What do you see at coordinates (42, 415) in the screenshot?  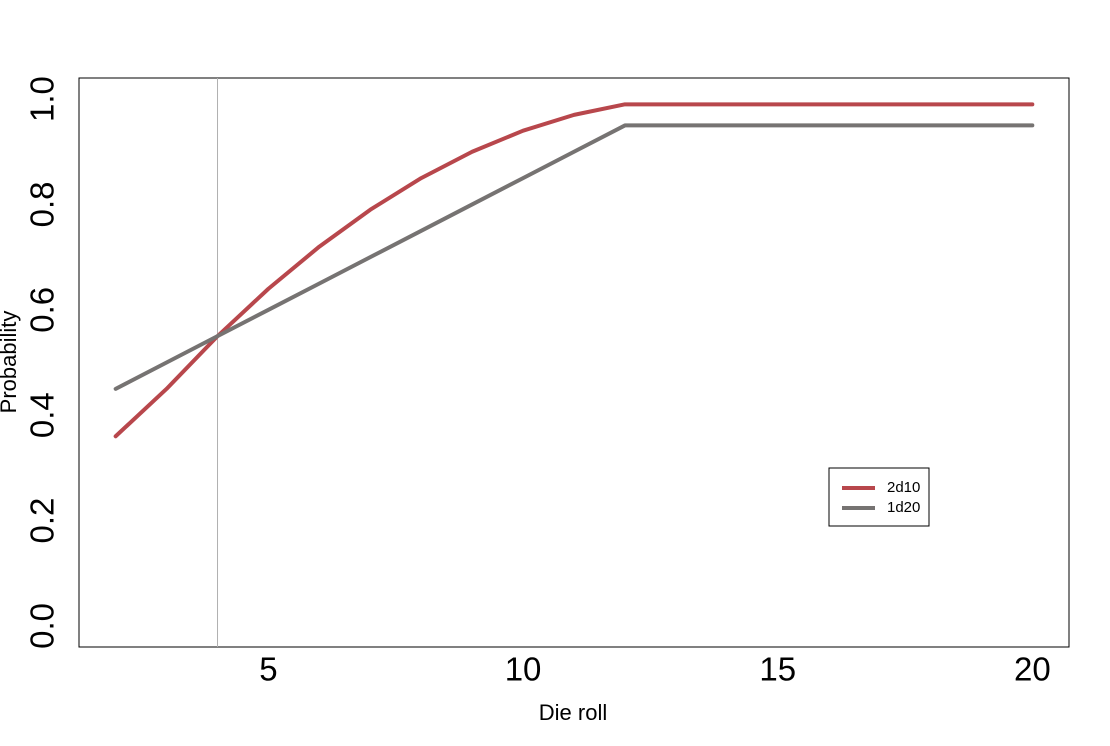 I see `y-tick-label: 0.4` at bounding box center [42, 415].